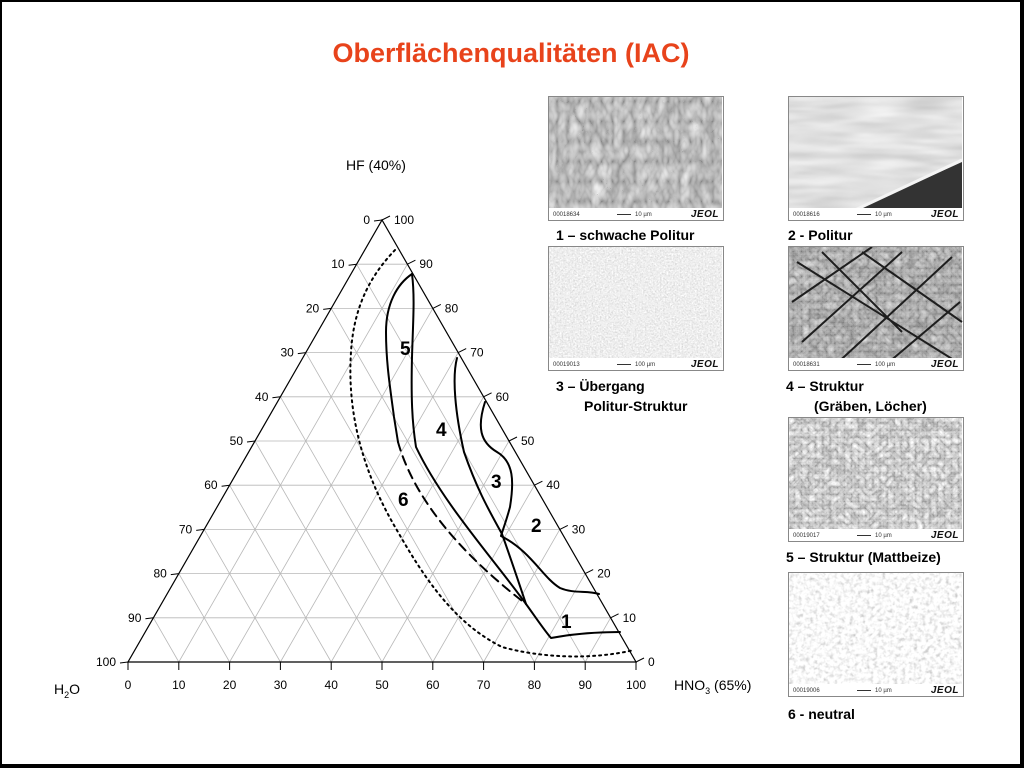 The height and width of the screenshot is (768, 1024). What do you see at coordinates (441, 430) in the screenshot?
I see `region-label-4: 4` at bounding box center [441, 430].